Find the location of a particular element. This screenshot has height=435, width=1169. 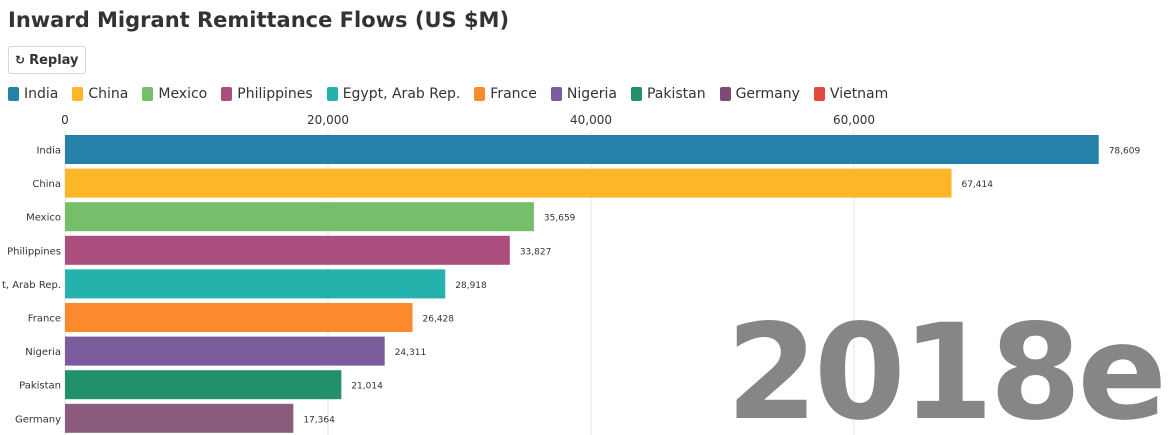

value-label: 78,609 is located at coordinates (1125, 152).